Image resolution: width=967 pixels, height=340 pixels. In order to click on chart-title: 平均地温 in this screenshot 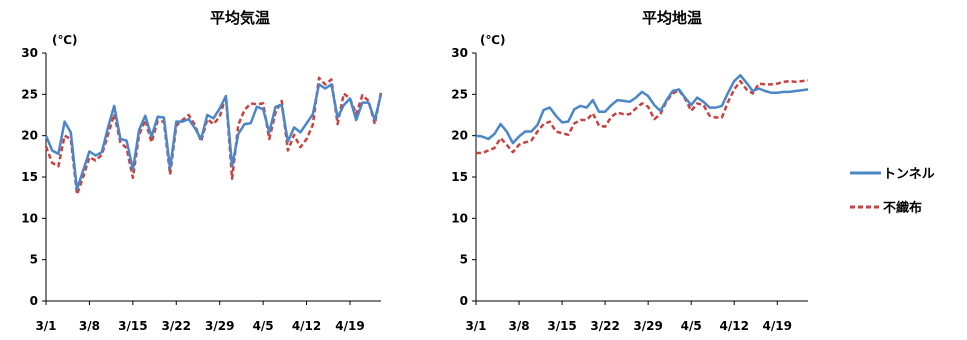, I will do `click(672, 18)`.